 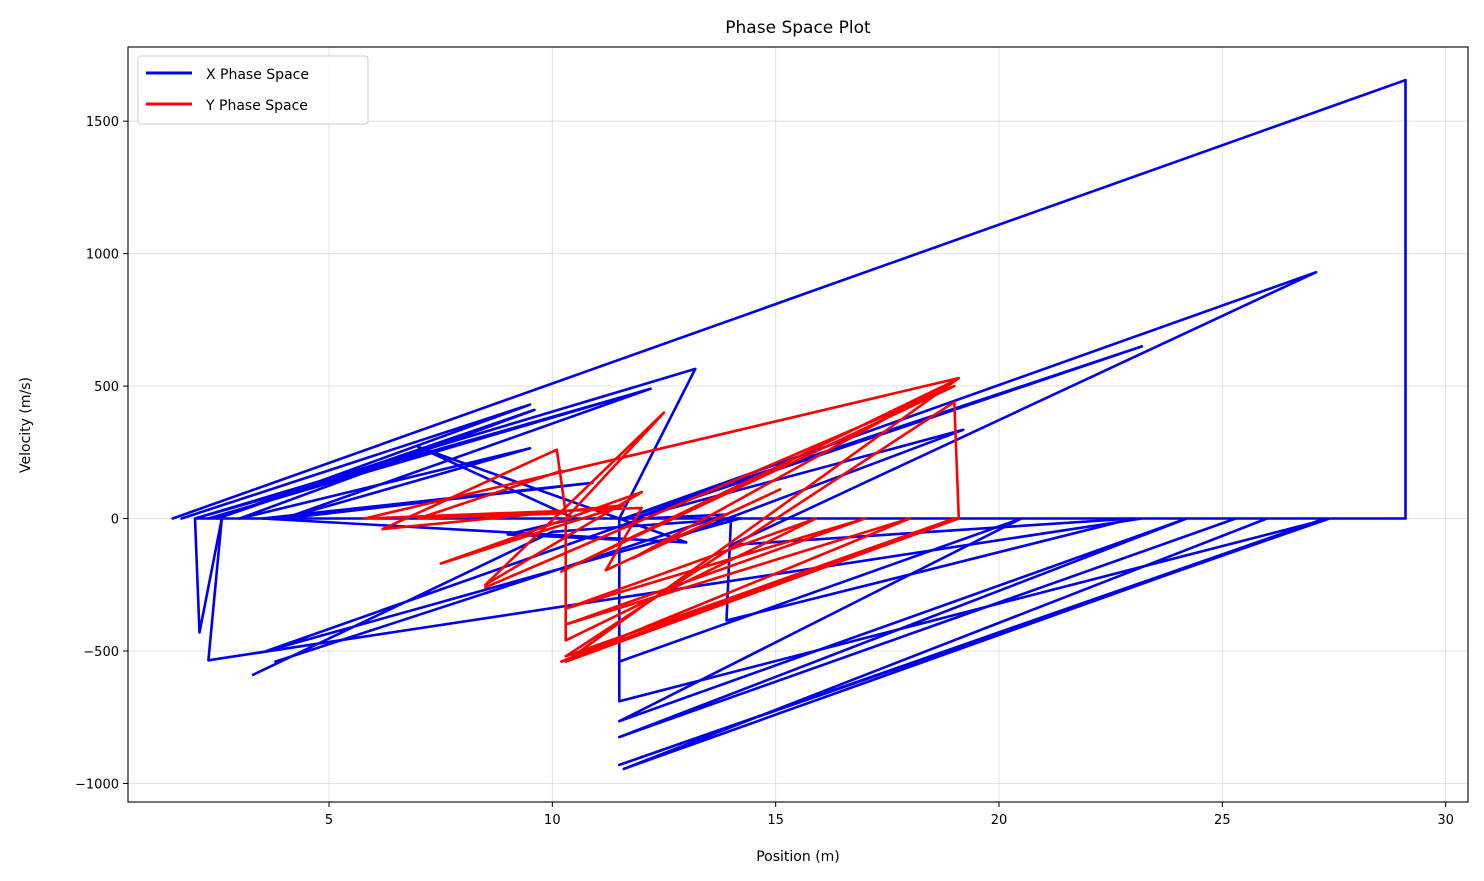 I want to click on x-tick-label: 20, so click(x=999, y=820).